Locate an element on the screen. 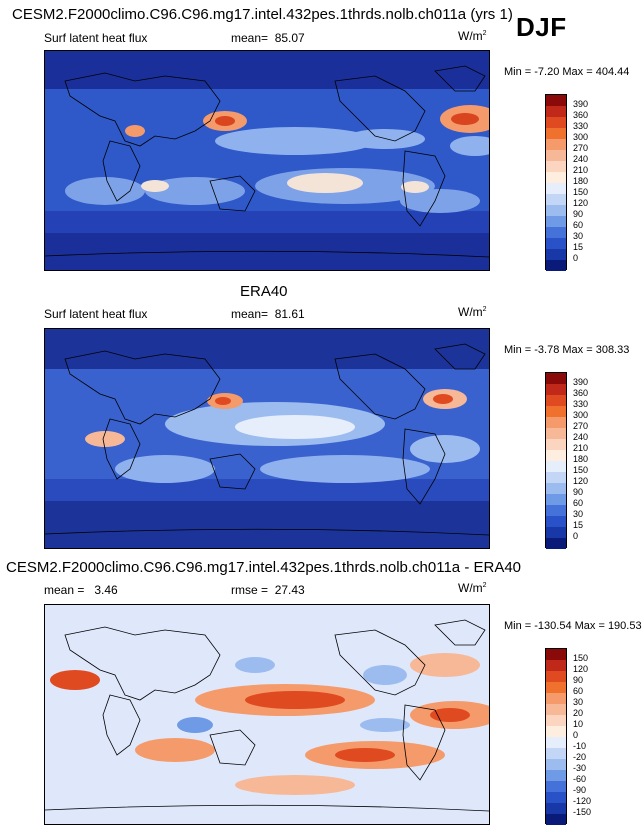 The height and width of the screenshot is (832, 644). panel3-minmax: Min = -130.54 Max = 190.53 is located at coordinates (573, 626).